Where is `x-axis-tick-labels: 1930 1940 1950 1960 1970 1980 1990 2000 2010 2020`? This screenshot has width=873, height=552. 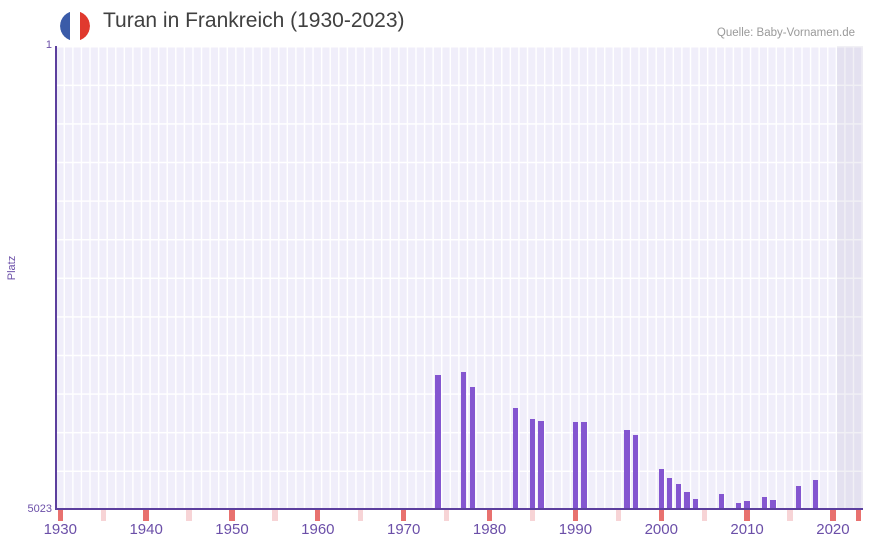 x-axis-tick-labels: 1930 1940 1950 1960 1970 1980 1990 2000 2010 2020 is located at coordinates (436, 534).